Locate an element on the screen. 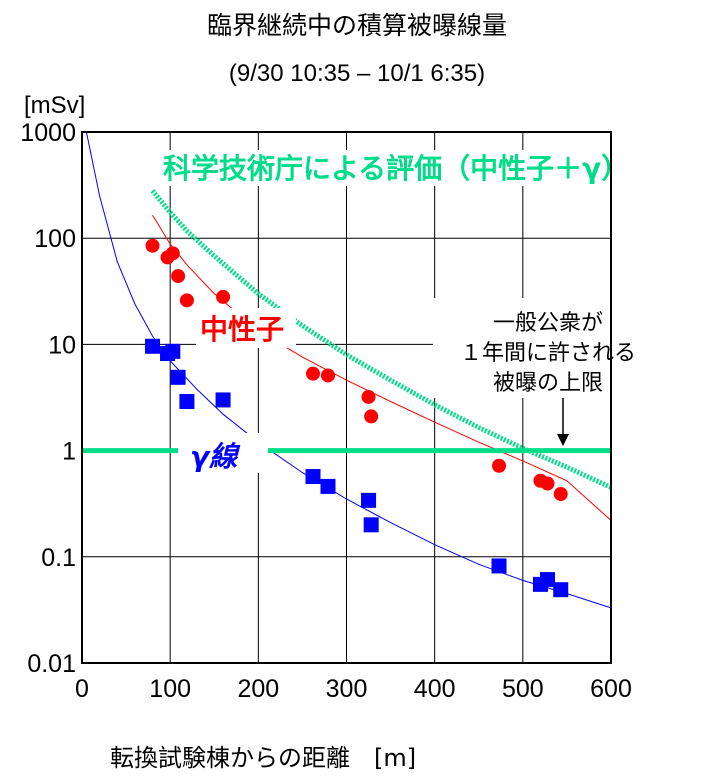 Image resolution: width=714 pixels, height=776 pixels. limit-label-line2: １年間に許される is located at coordinates (548, 353).